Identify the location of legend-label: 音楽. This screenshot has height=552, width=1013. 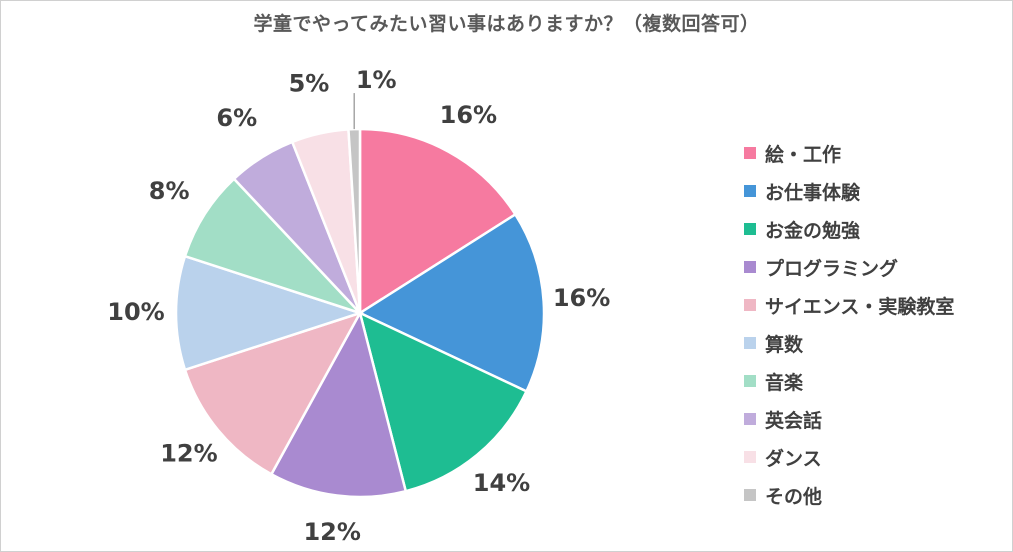
(784, 382).